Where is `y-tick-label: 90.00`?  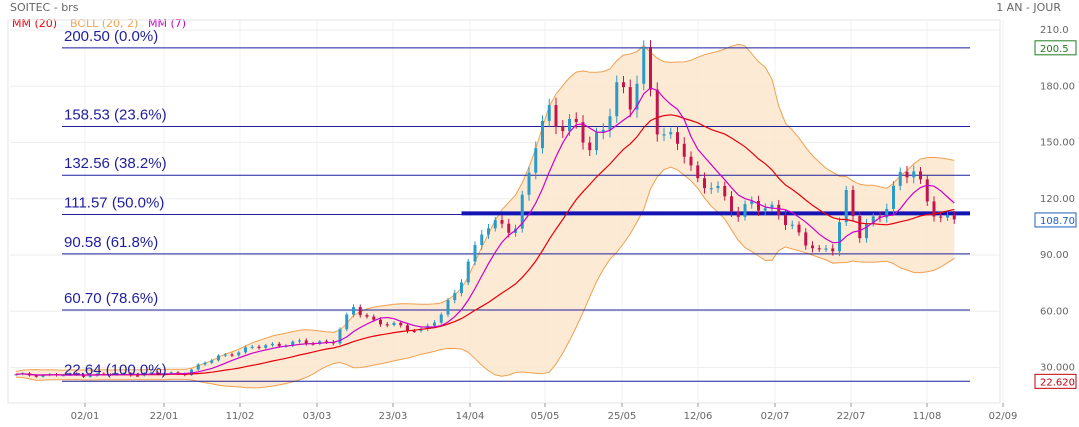 y-tick-label: 90.00 is located at coordinates (1054, 255).